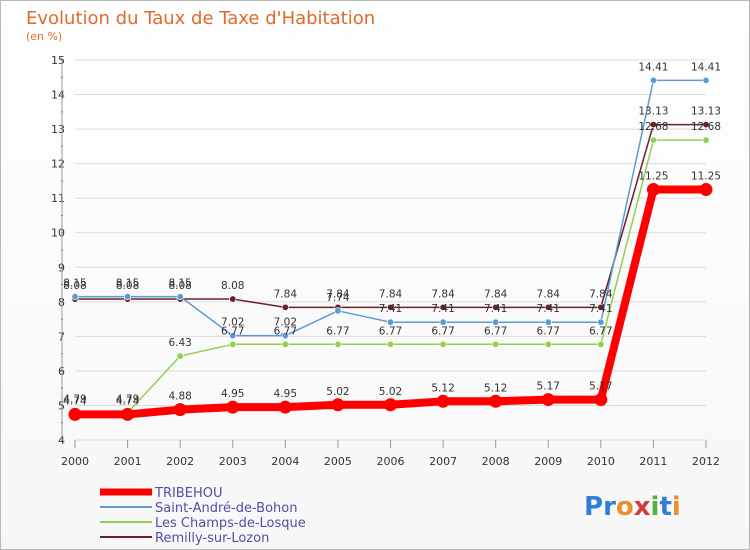  What do you see at coordinates (230, 523) in the screenshot?
I see `legend-label: Les Champs-de-Losque` at bounding box center [230, 523].